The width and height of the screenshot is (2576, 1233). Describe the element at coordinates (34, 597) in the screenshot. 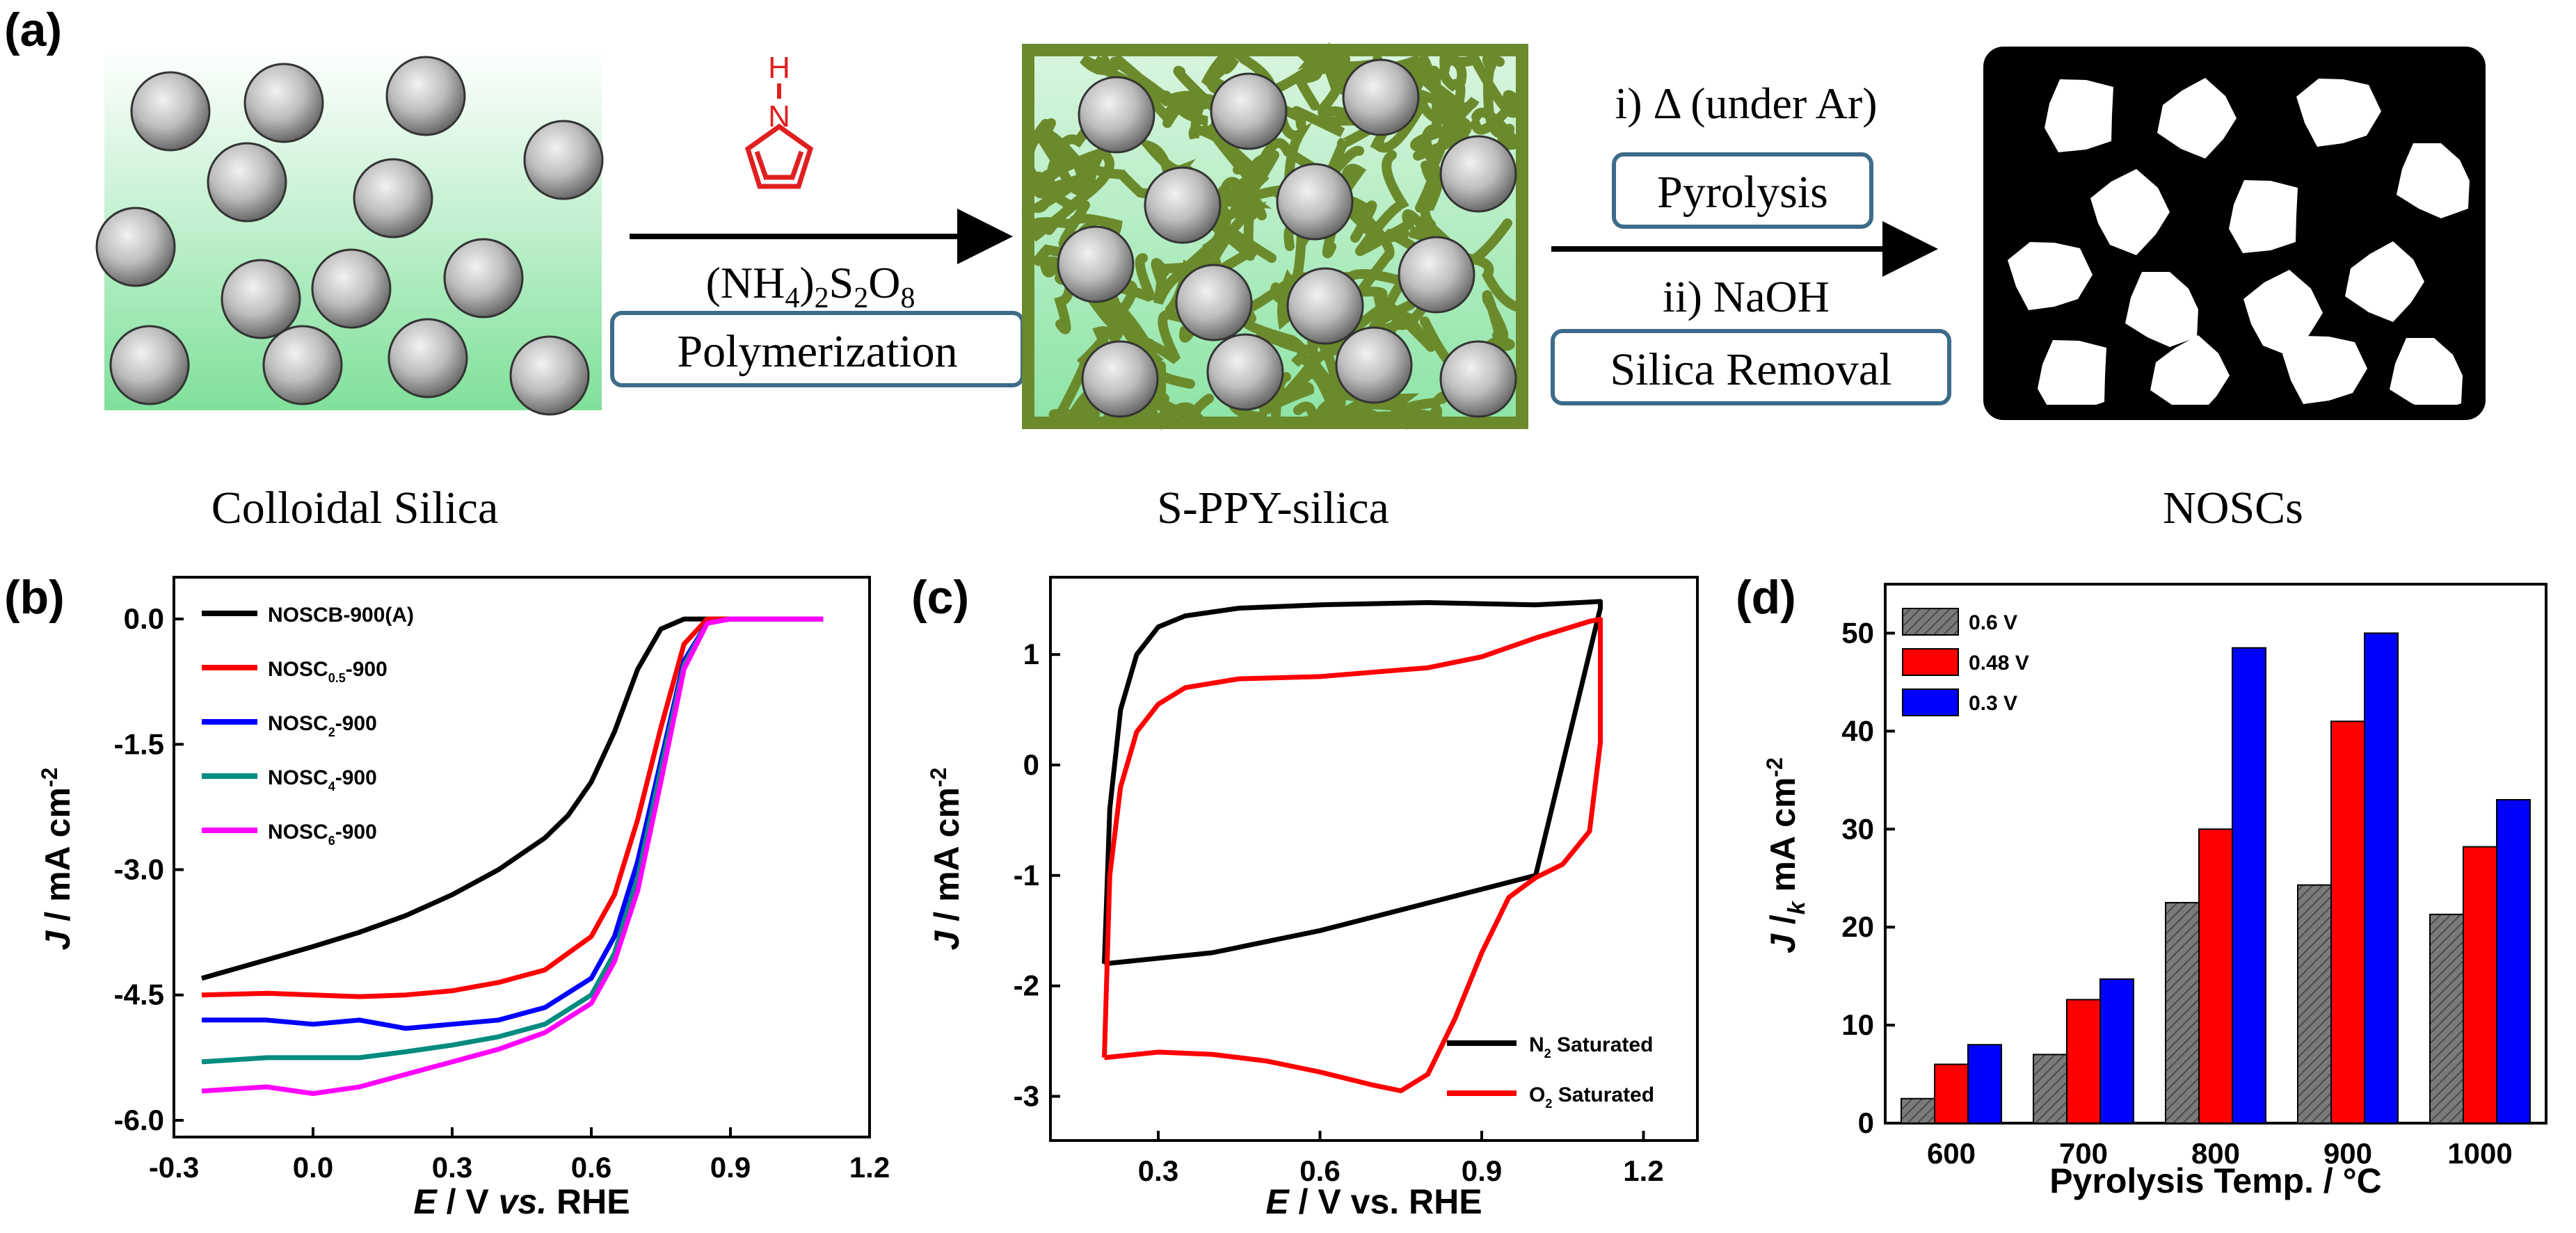

I see `panel-label-b: (b)` at that location.